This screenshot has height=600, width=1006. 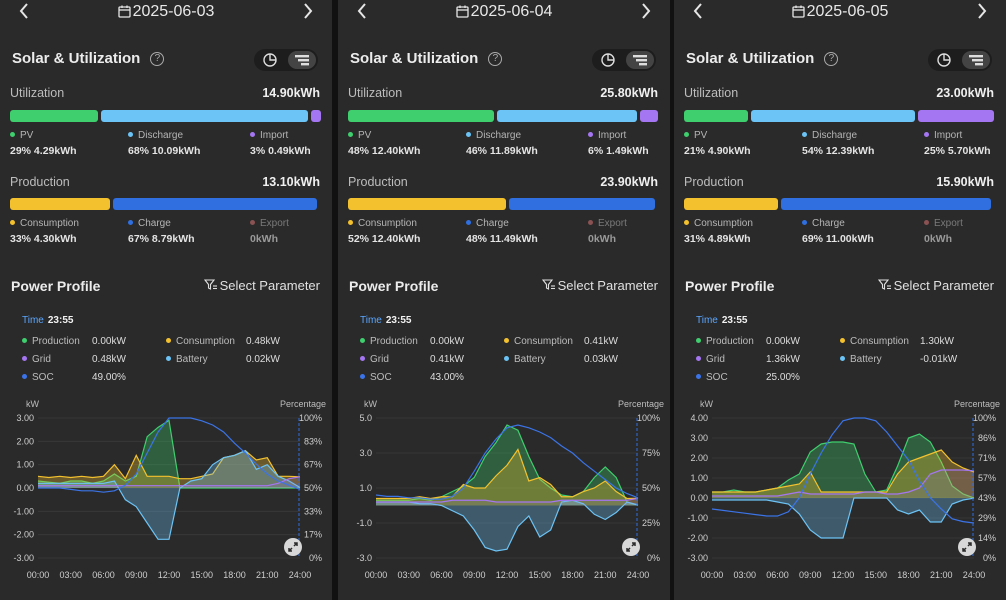 I want to click on consumption-readout-value: 0.41kW, so click(x=601, y=341).